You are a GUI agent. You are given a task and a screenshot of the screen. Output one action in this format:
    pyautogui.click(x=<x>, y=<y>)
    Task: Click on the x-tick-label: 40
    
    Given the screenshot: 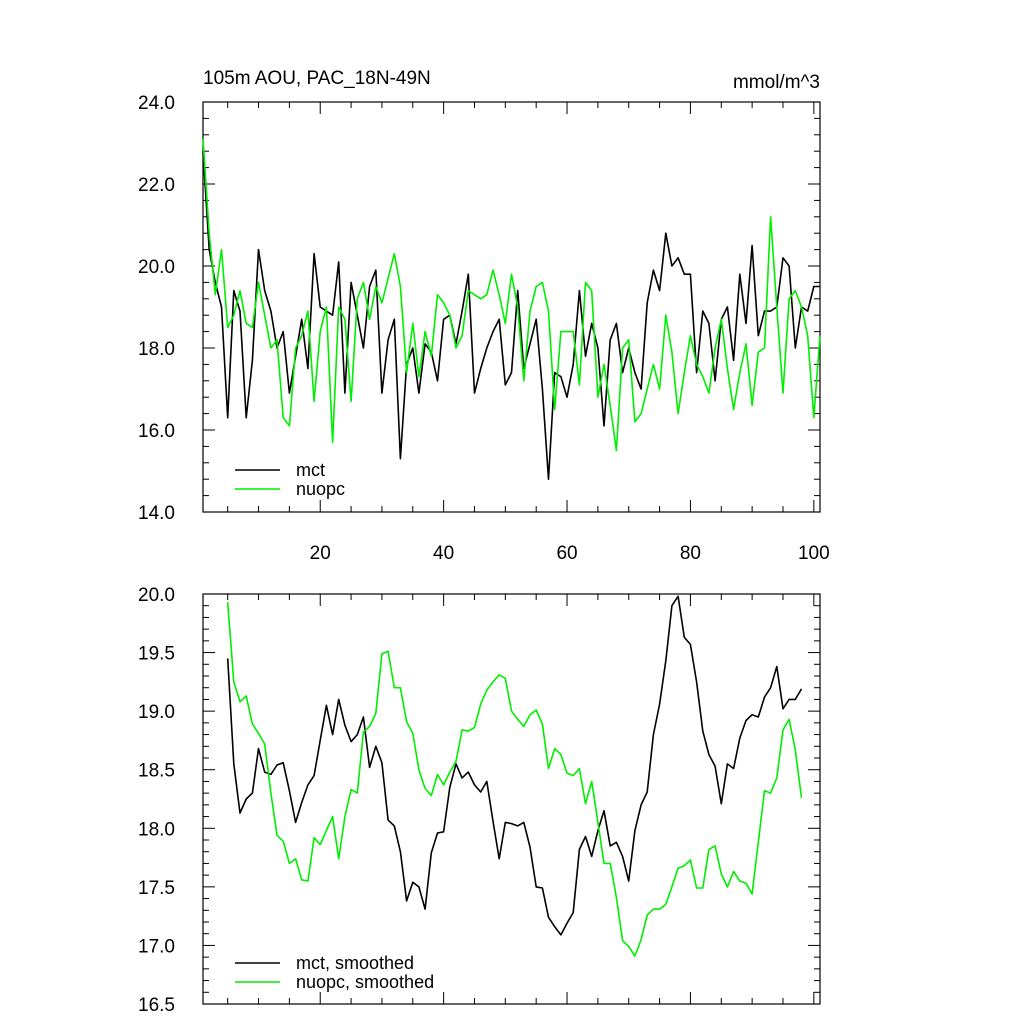 What is the action you would take?
    pyautogui.click(x=443, y=553)
    